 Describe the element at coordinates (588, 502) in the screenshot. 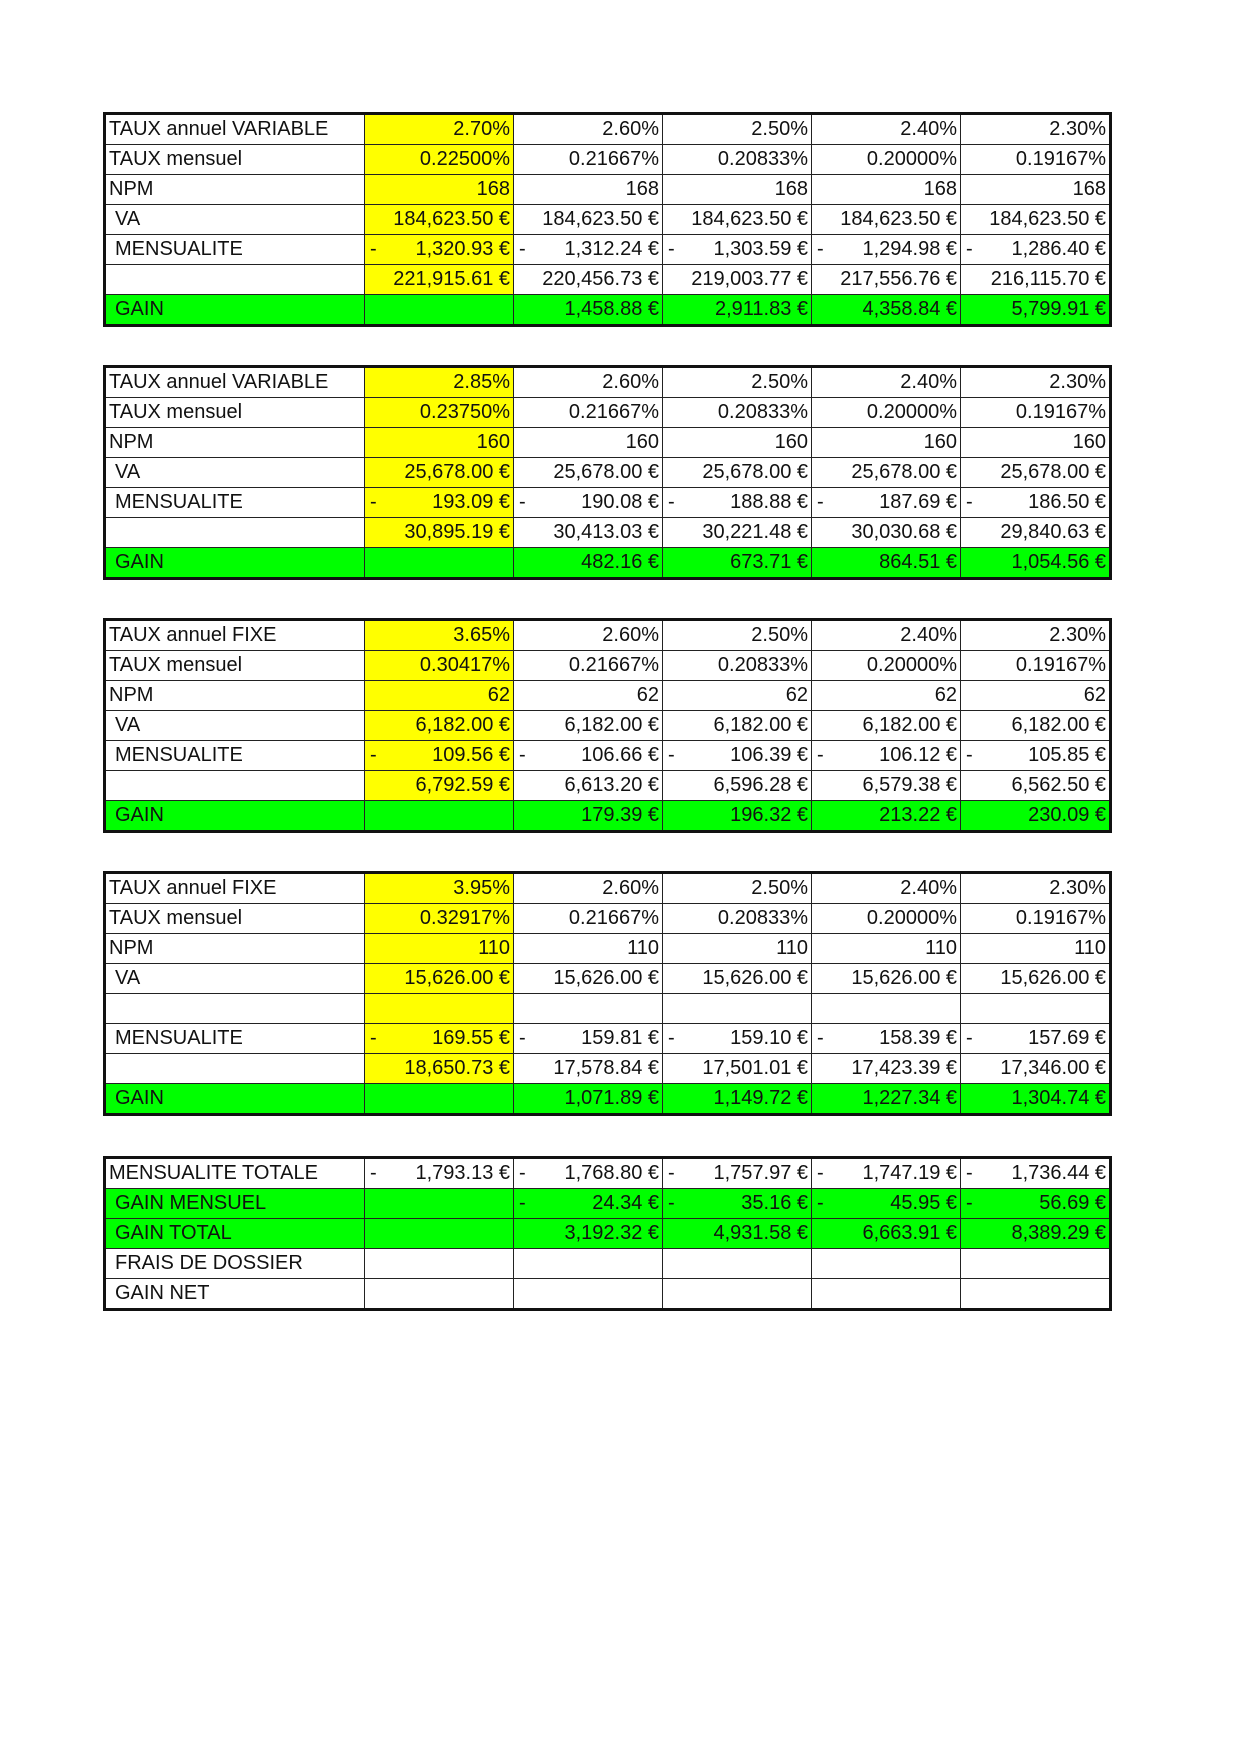

I see `cell: - 190.08 €` at that location.